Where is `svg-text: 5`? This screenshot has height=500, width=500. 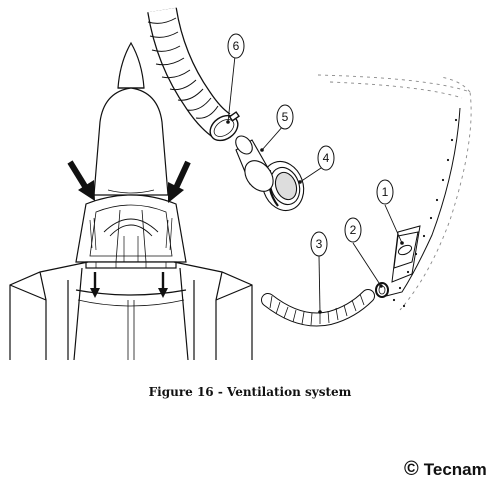 svg-text: 5 is located at coordinates (285, 117).